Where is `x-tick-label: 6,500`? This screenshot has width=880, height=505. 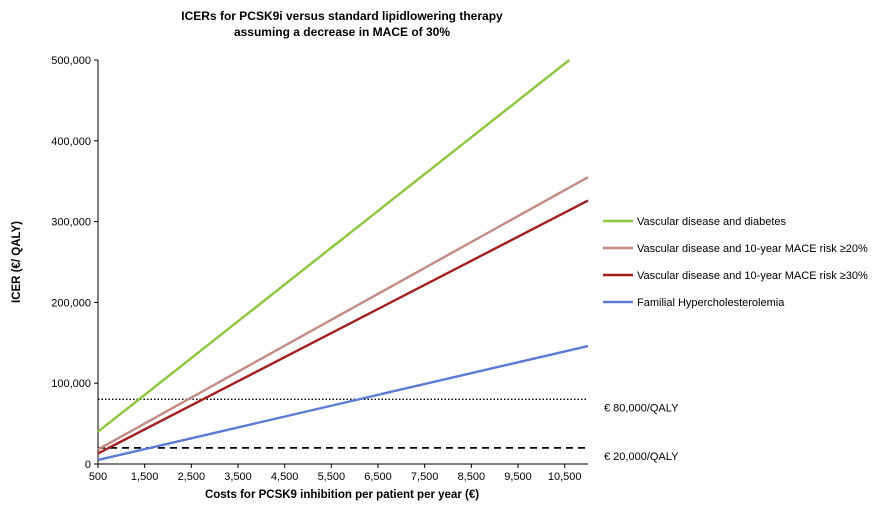
x-tick-label: 6,500 is located at coordinates (378, 477).